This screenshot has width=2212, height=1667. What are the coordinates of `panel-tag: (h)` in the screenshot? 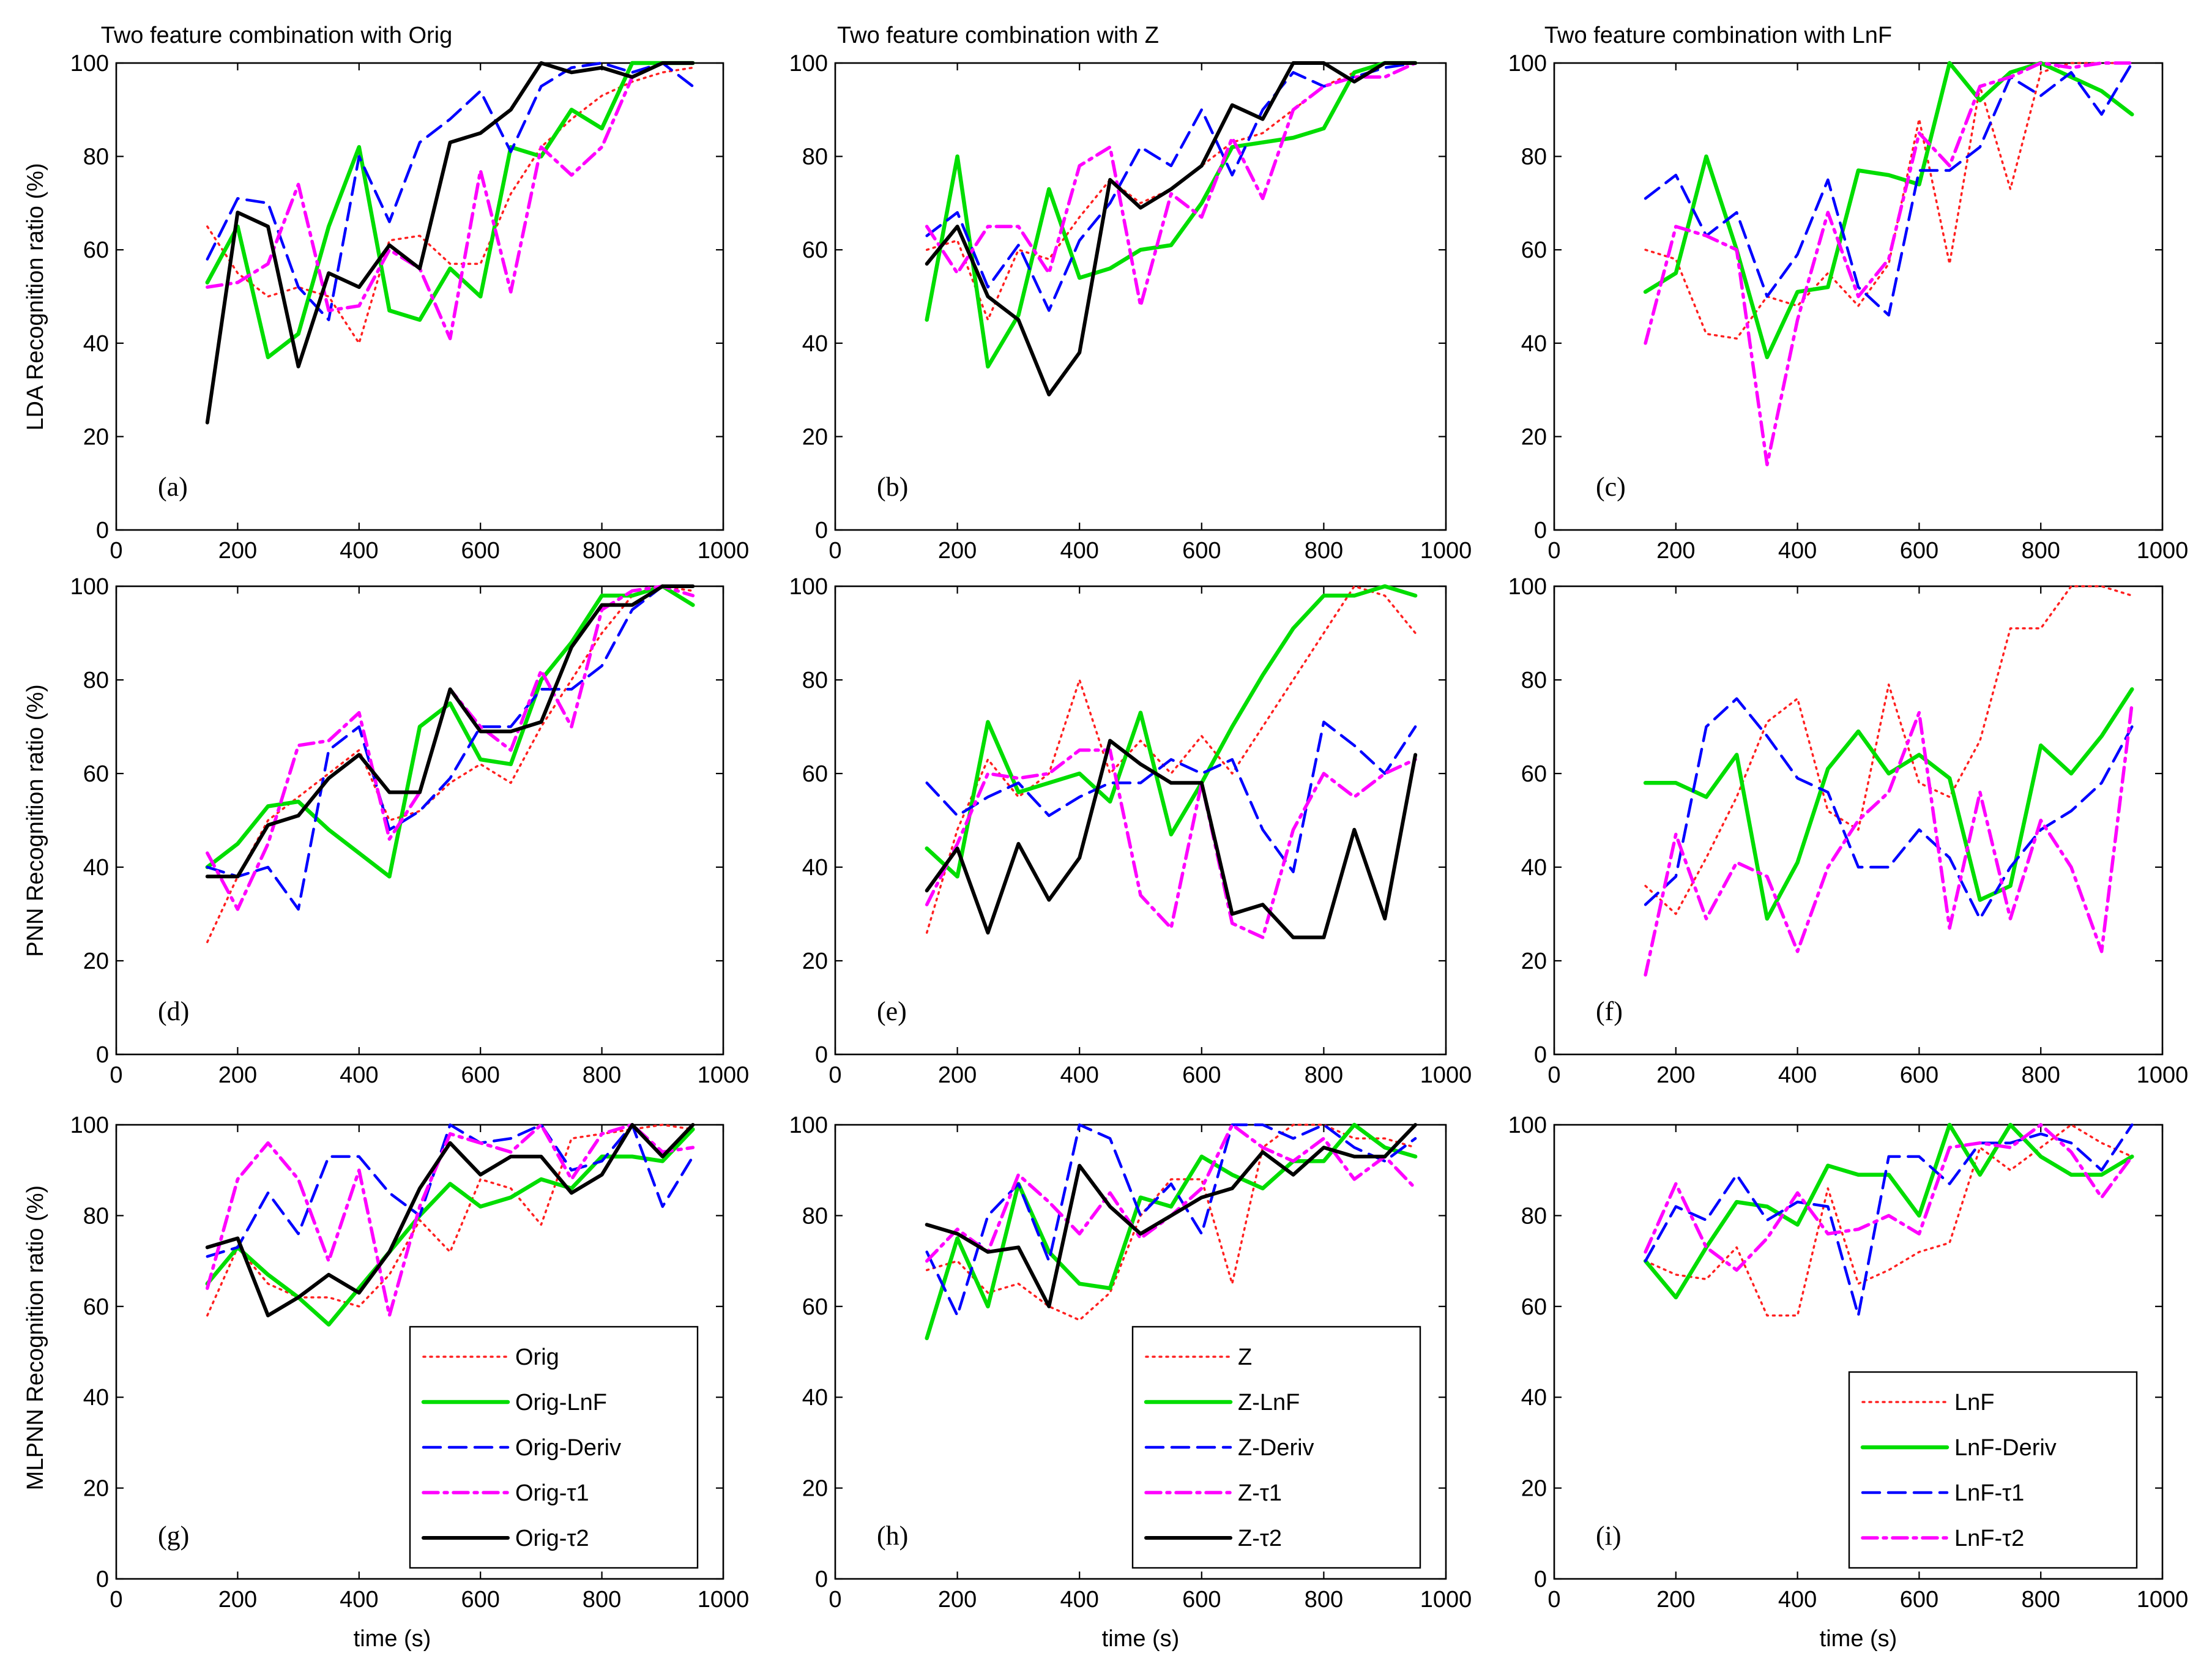 It's located at (893, 1536).